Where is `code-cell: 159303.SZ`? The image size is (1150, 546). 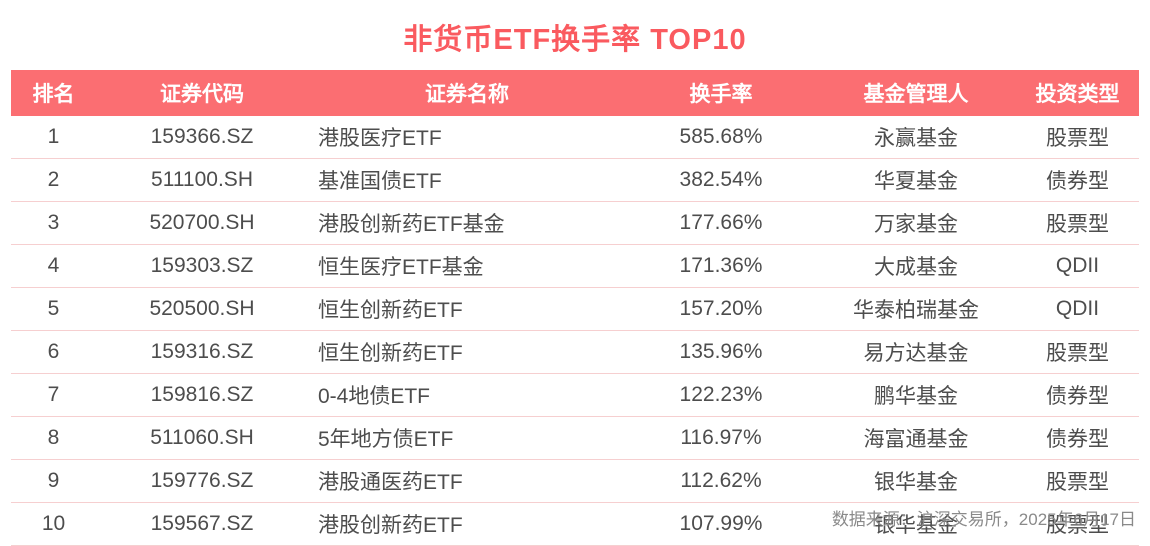
code-cell: 159303.SZ is located at coordinates (202, 266).